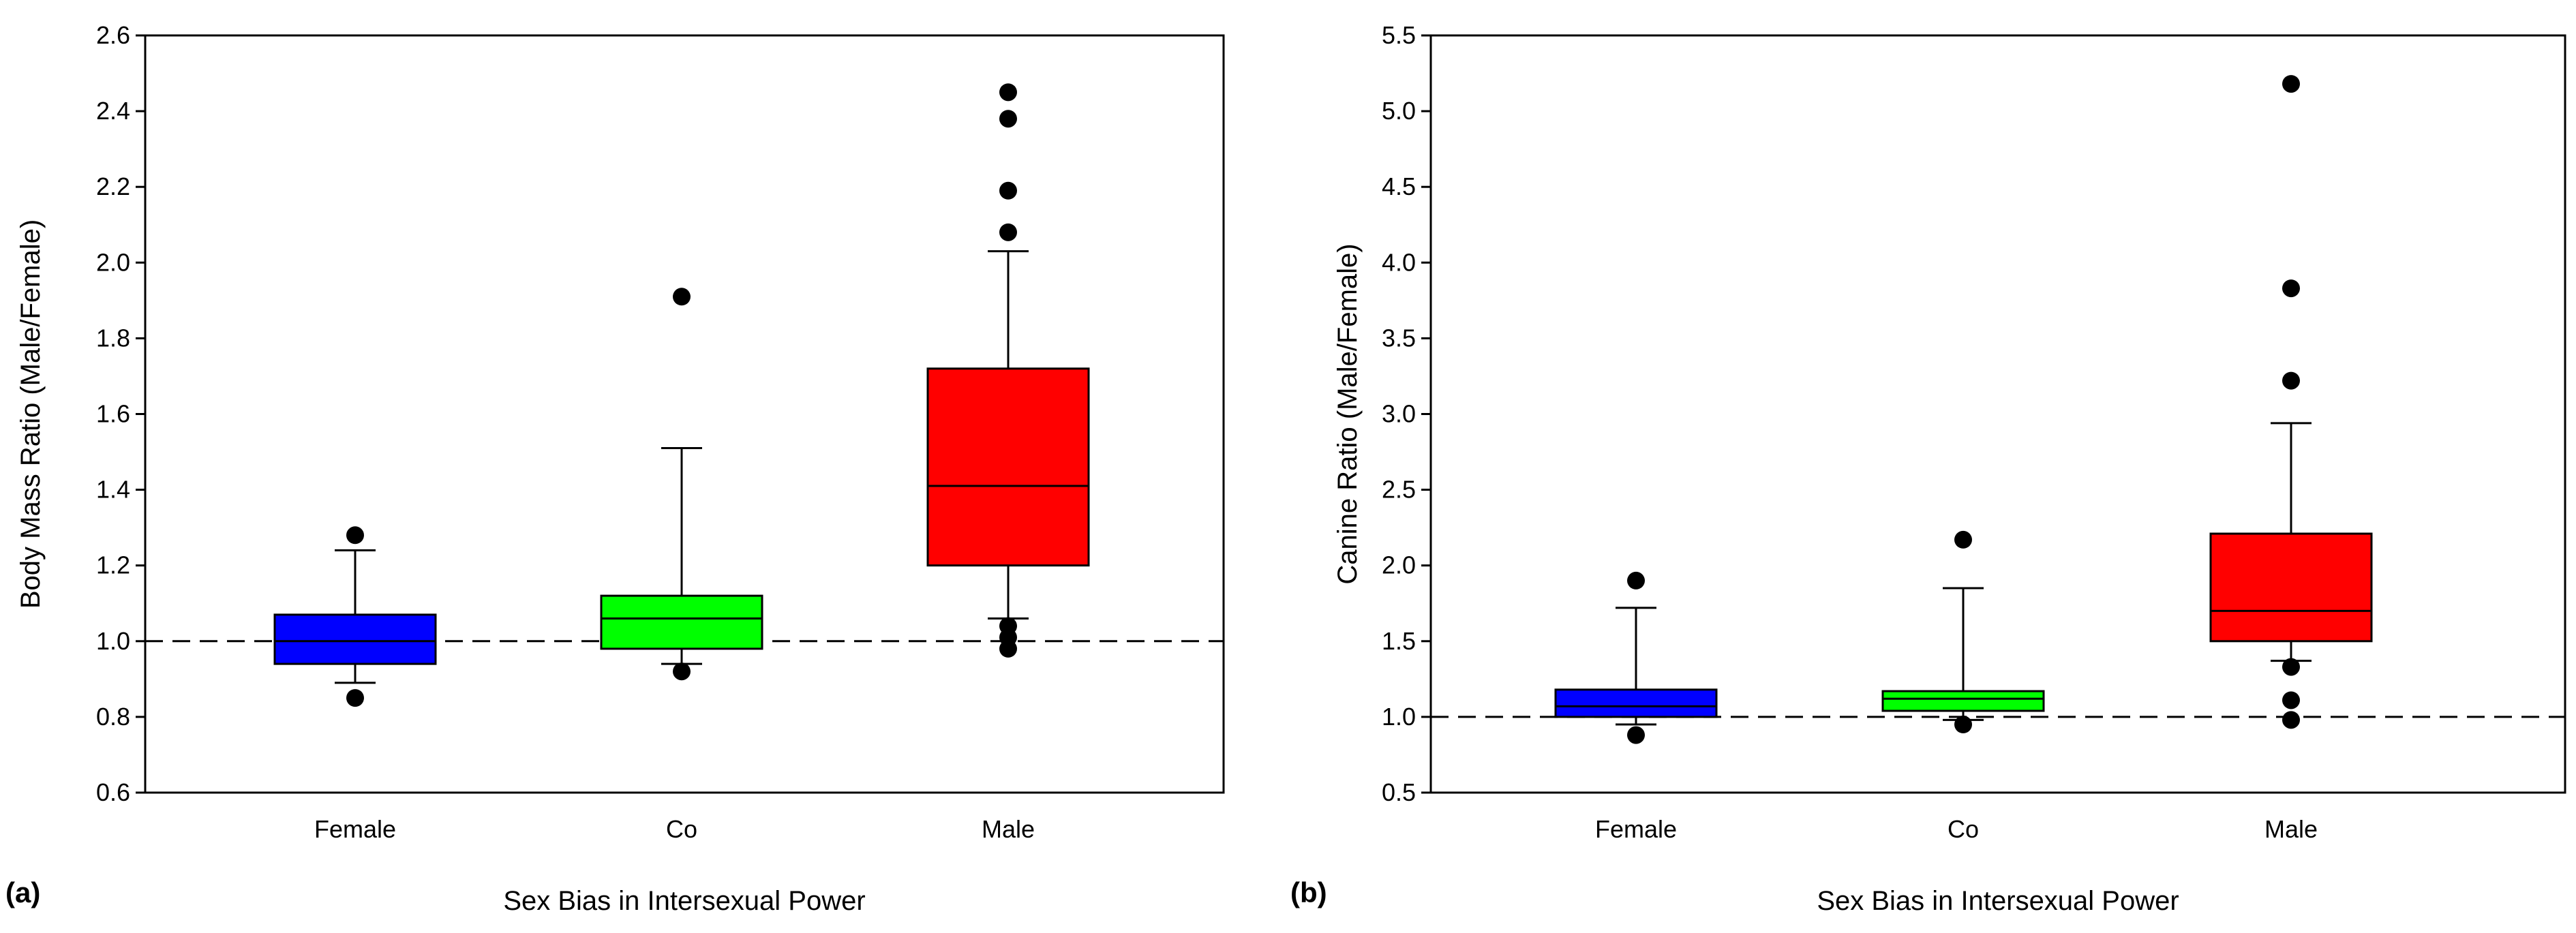 This screenshot has height=933, width=2576. Describe the element at coordinates (113, 186) in the screenshot. I see `y-tick-label: 2.2` at that location.